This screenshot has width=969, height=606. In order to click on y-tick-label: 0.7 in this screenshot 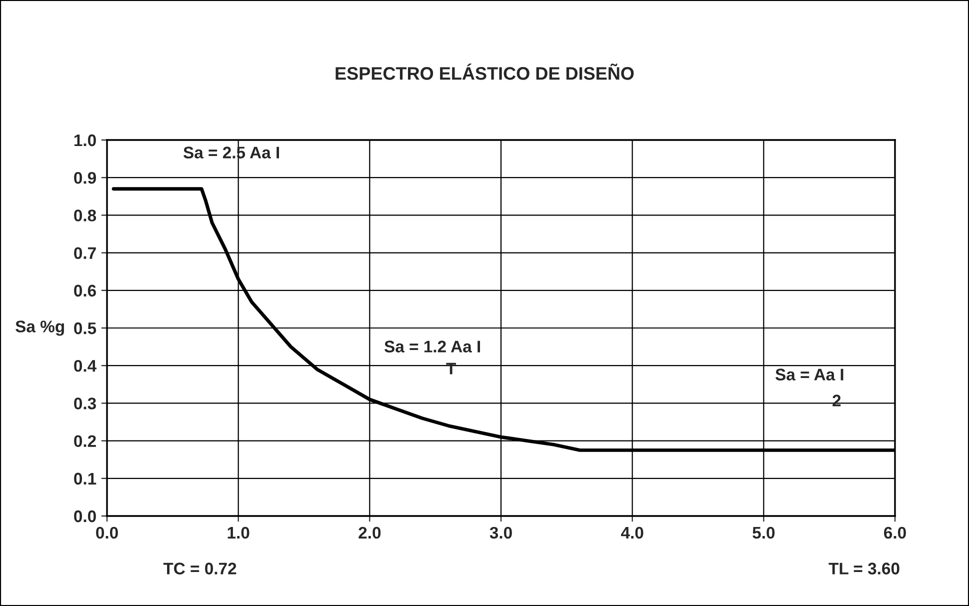, I will do `click(85, 253)`.